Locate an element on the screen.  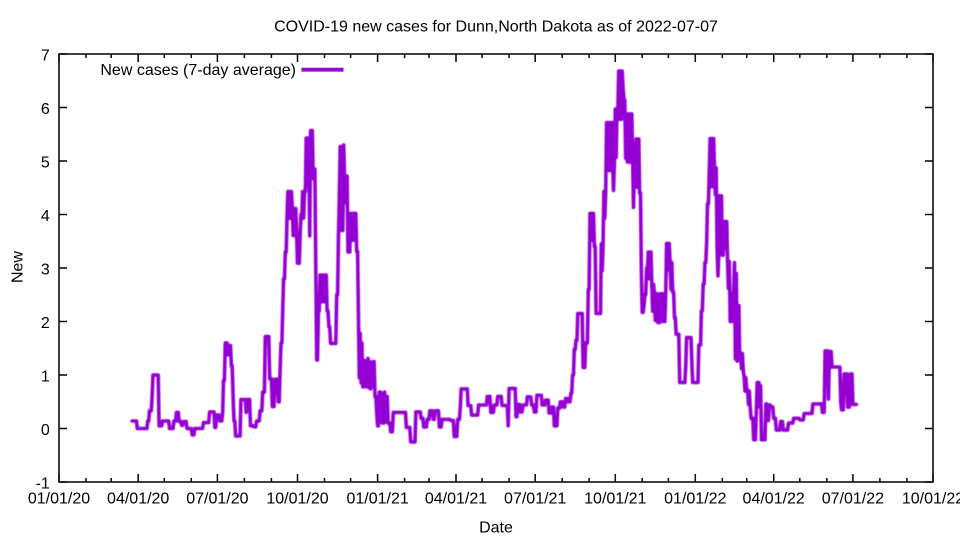
svg-text: 4 is located at coordinates (45, 216).